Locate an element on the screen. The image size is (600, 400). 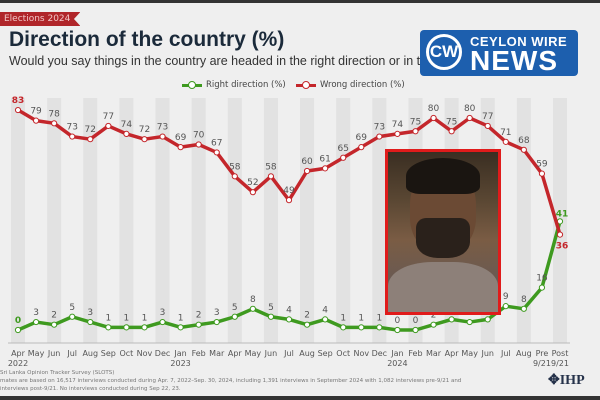
cw-logo-mark: CW is located at coordinates (444, 52).